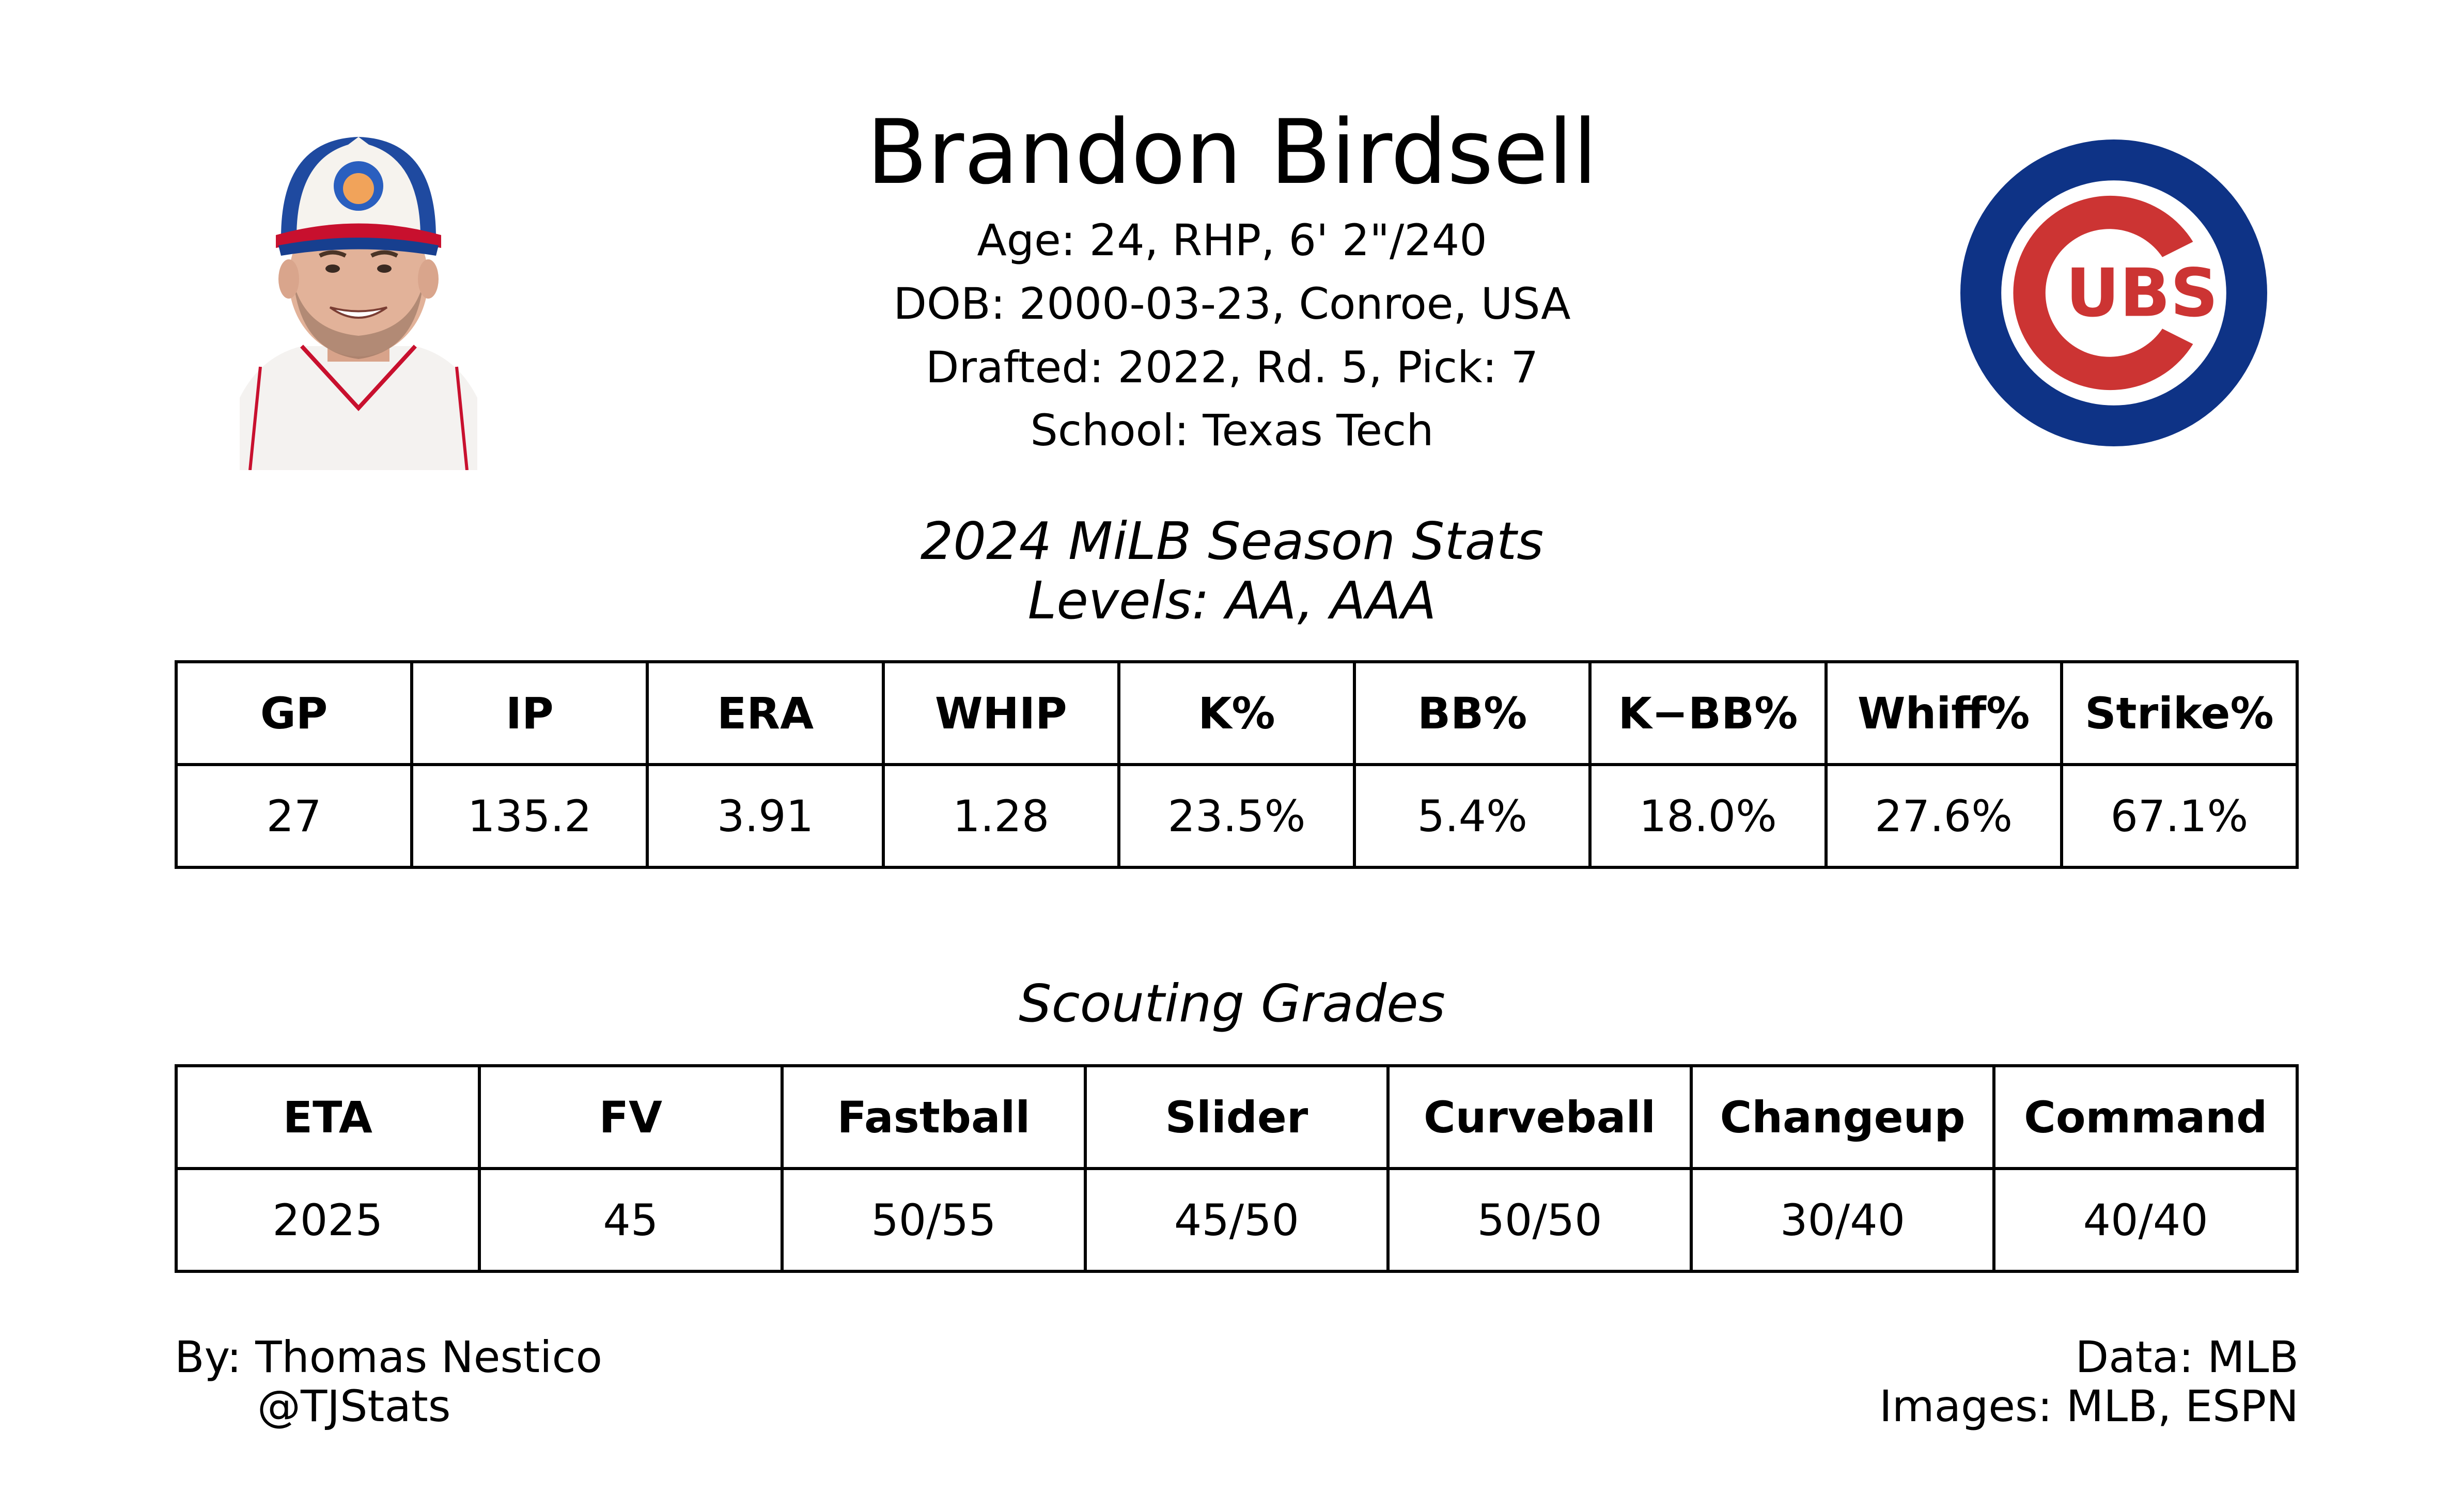  What do you see at coordinates (1540, 1117) in the screenshot?
I see `grades-header-cell: Curveball` at bounding box center [1540, 1117].